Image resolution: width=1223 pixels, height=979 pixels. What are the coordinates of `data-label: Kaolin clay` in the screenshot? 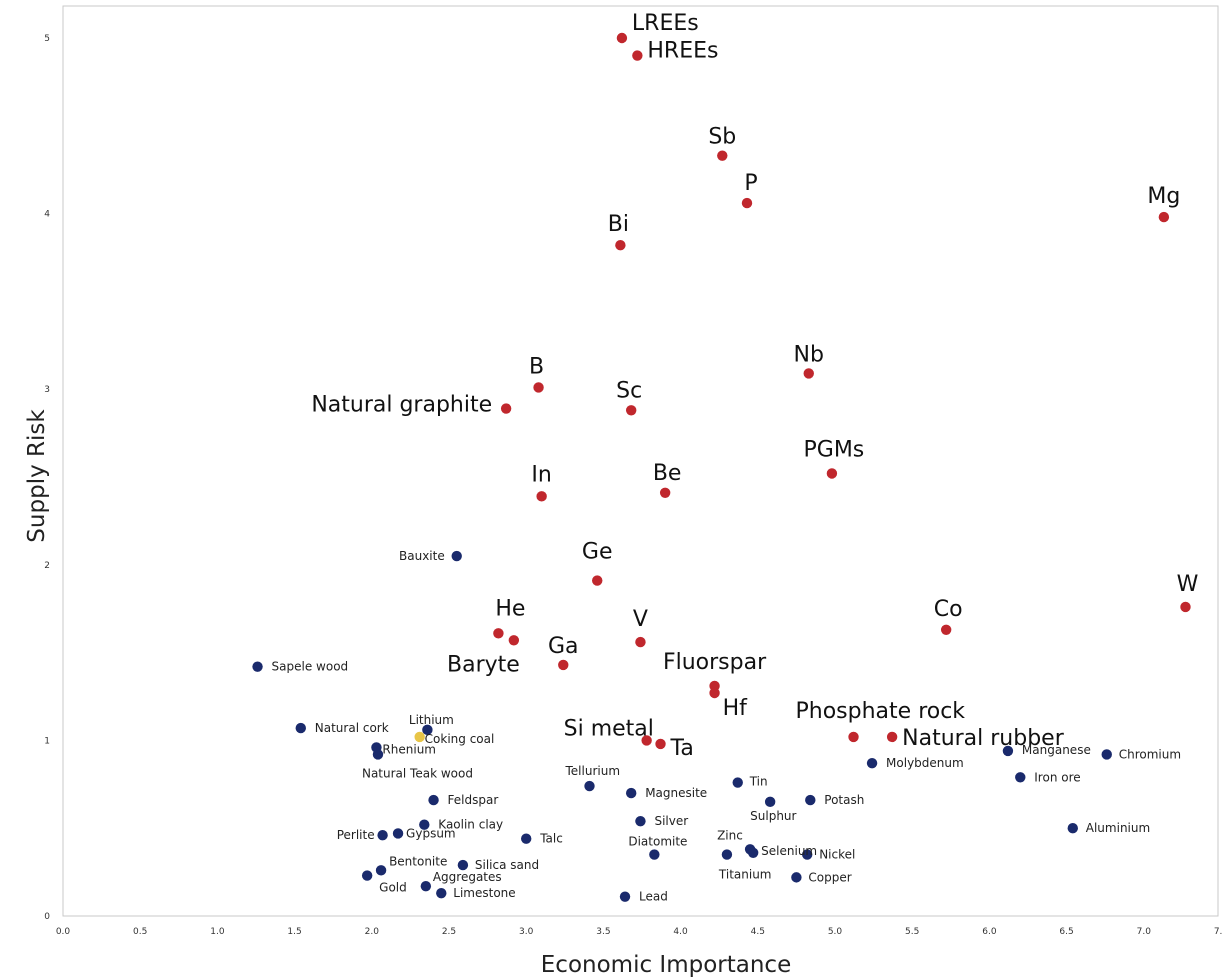 It's located at (470, 825).